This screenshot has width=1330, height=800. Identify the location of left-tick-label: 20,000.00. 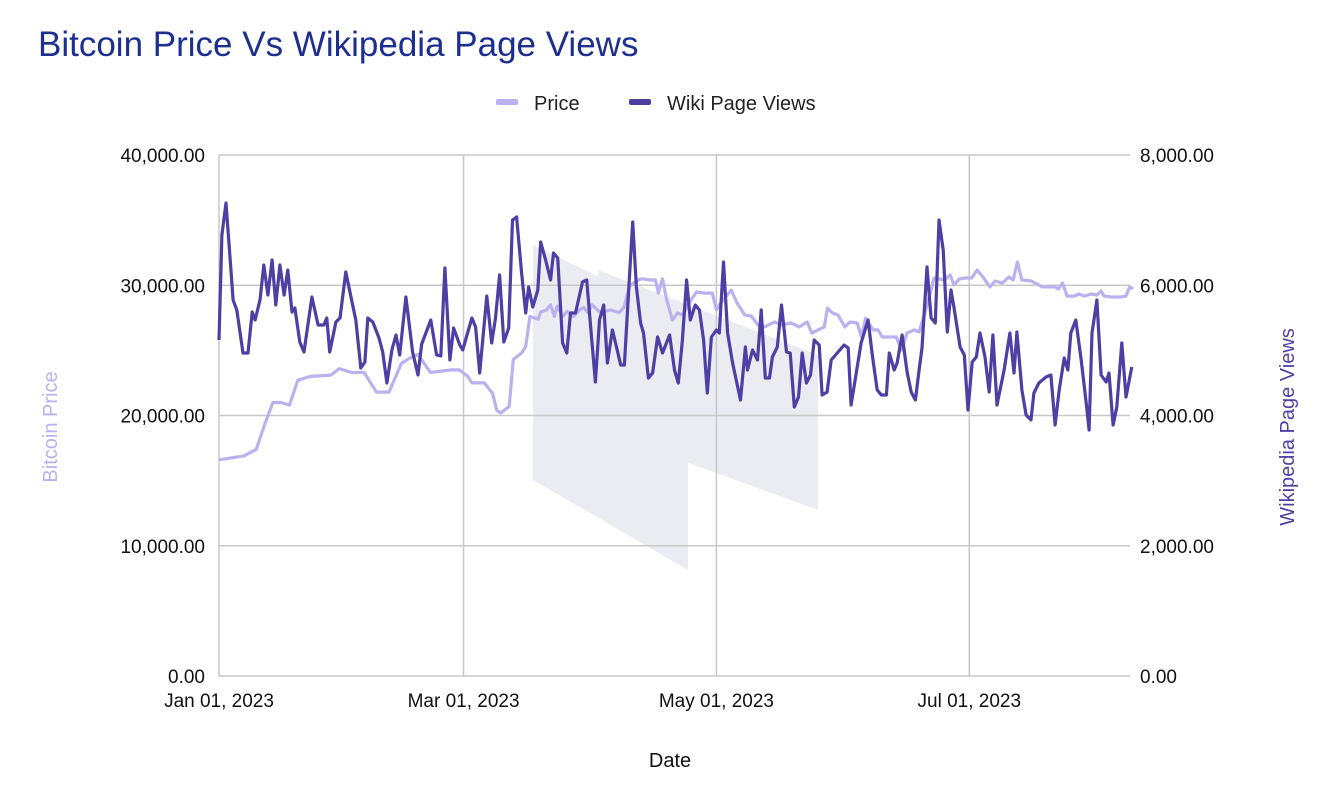
(162, 417).